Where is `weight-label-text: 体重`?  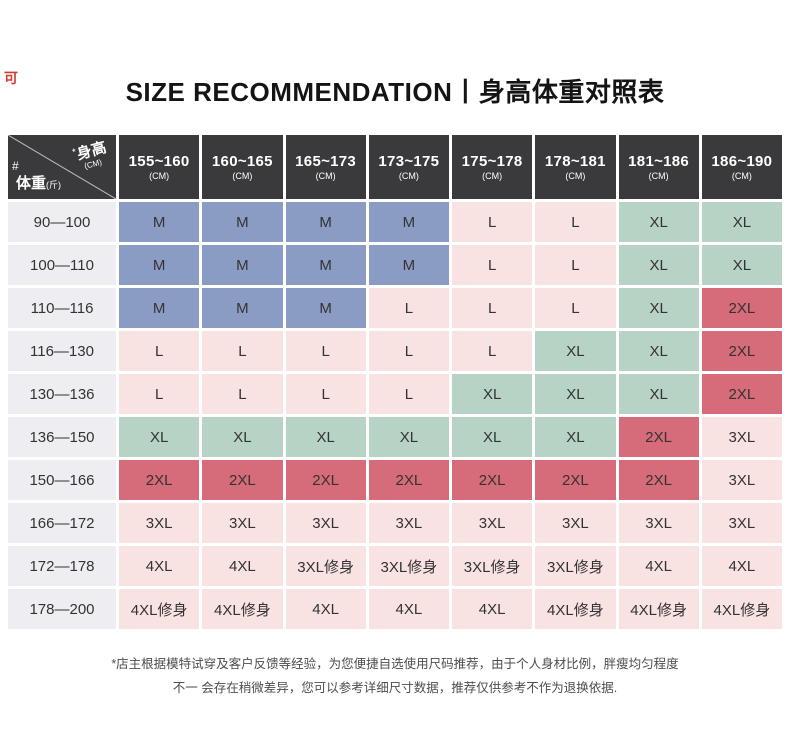 weight-label-text: 体重 is located at coordinates (31, 183).